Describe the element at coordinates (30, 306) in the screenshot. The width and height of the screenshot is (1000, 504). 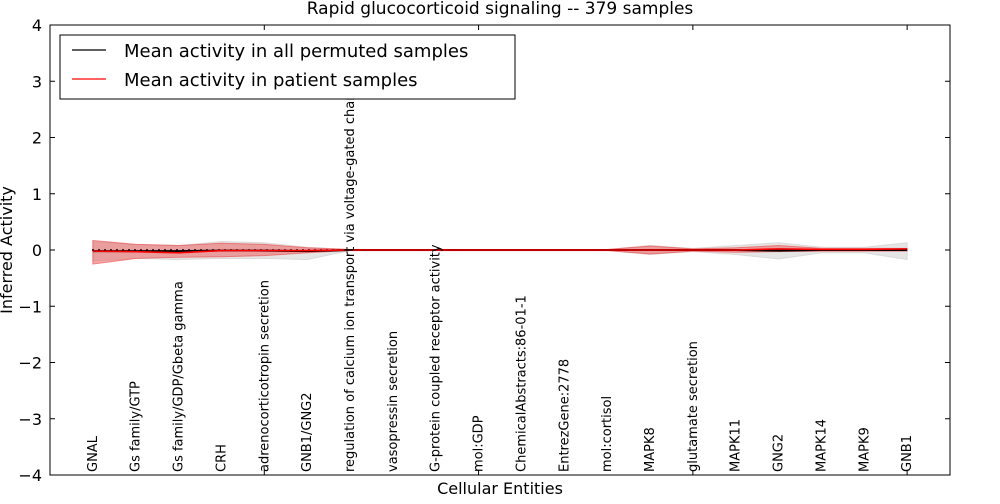
I see `y-tick-label: −1` at that location.